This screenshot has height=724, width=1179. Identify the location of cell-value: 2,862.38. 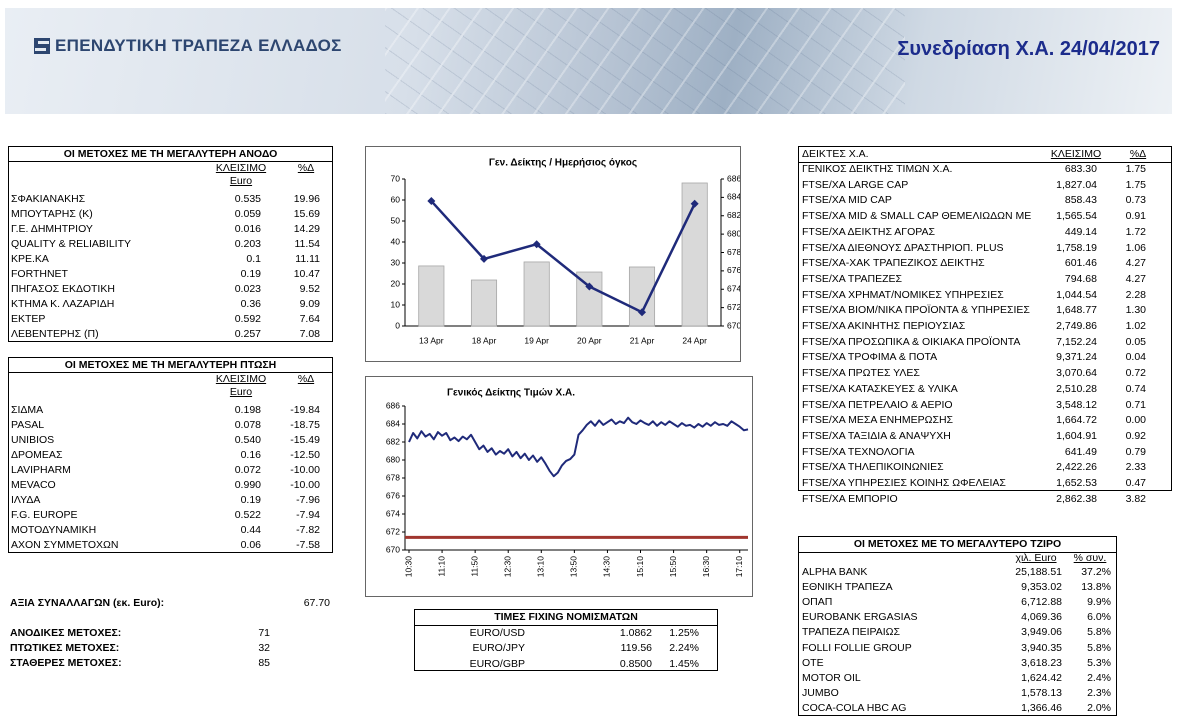
(1076, 498).